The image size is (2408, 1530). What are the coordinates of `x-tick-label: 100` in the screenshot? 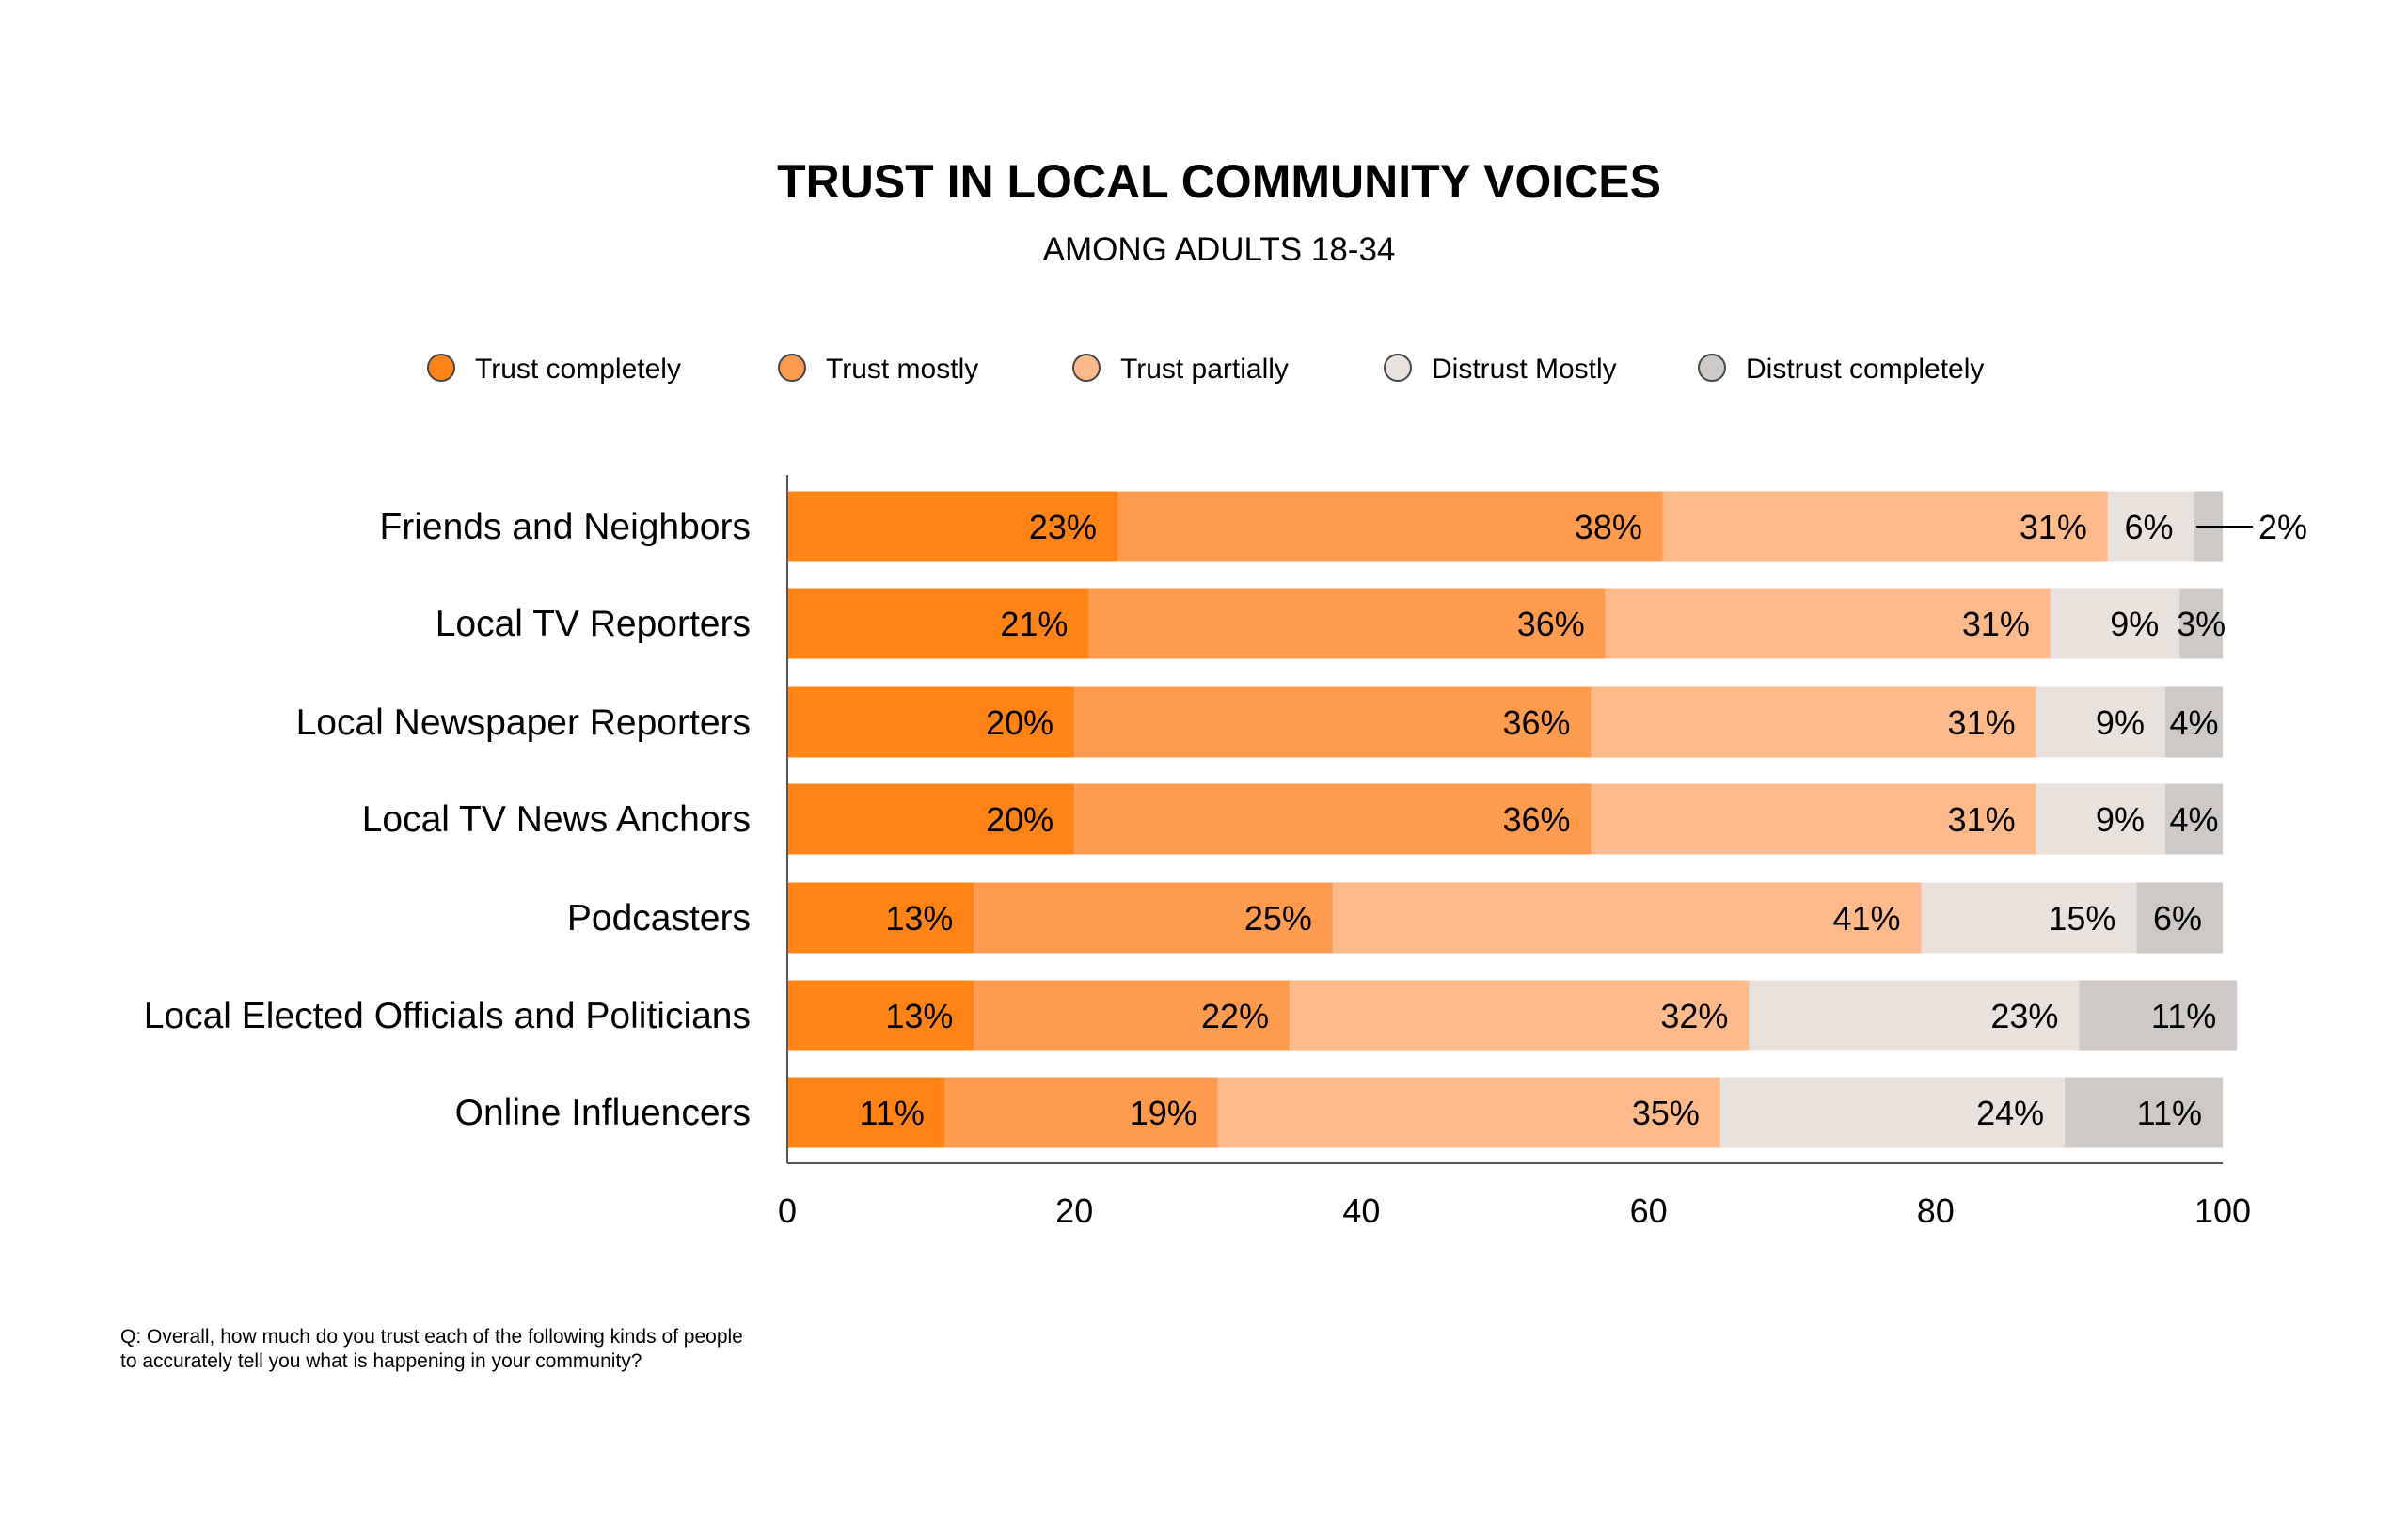 It's located at (2223, 1210).